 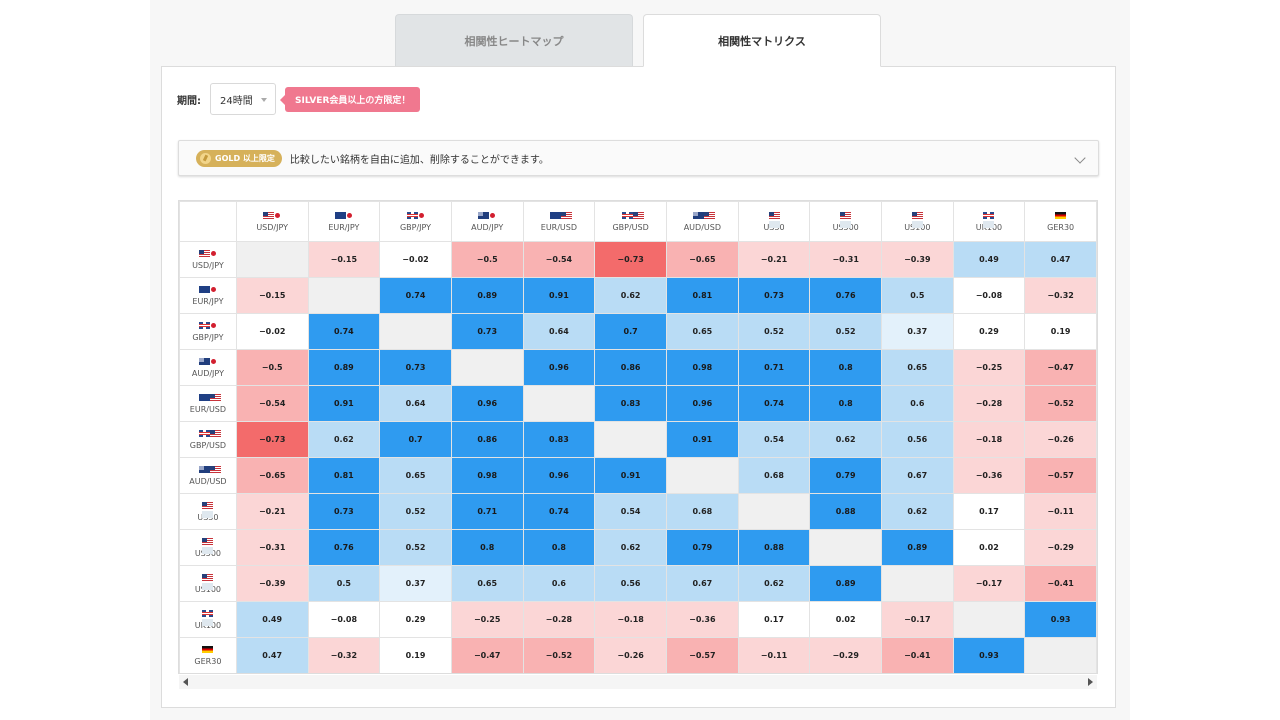 What do you see at coordinates (774, 475) in the screenshot?
I see `matrix-cell: 0.68` at bounding box center [774, 475].